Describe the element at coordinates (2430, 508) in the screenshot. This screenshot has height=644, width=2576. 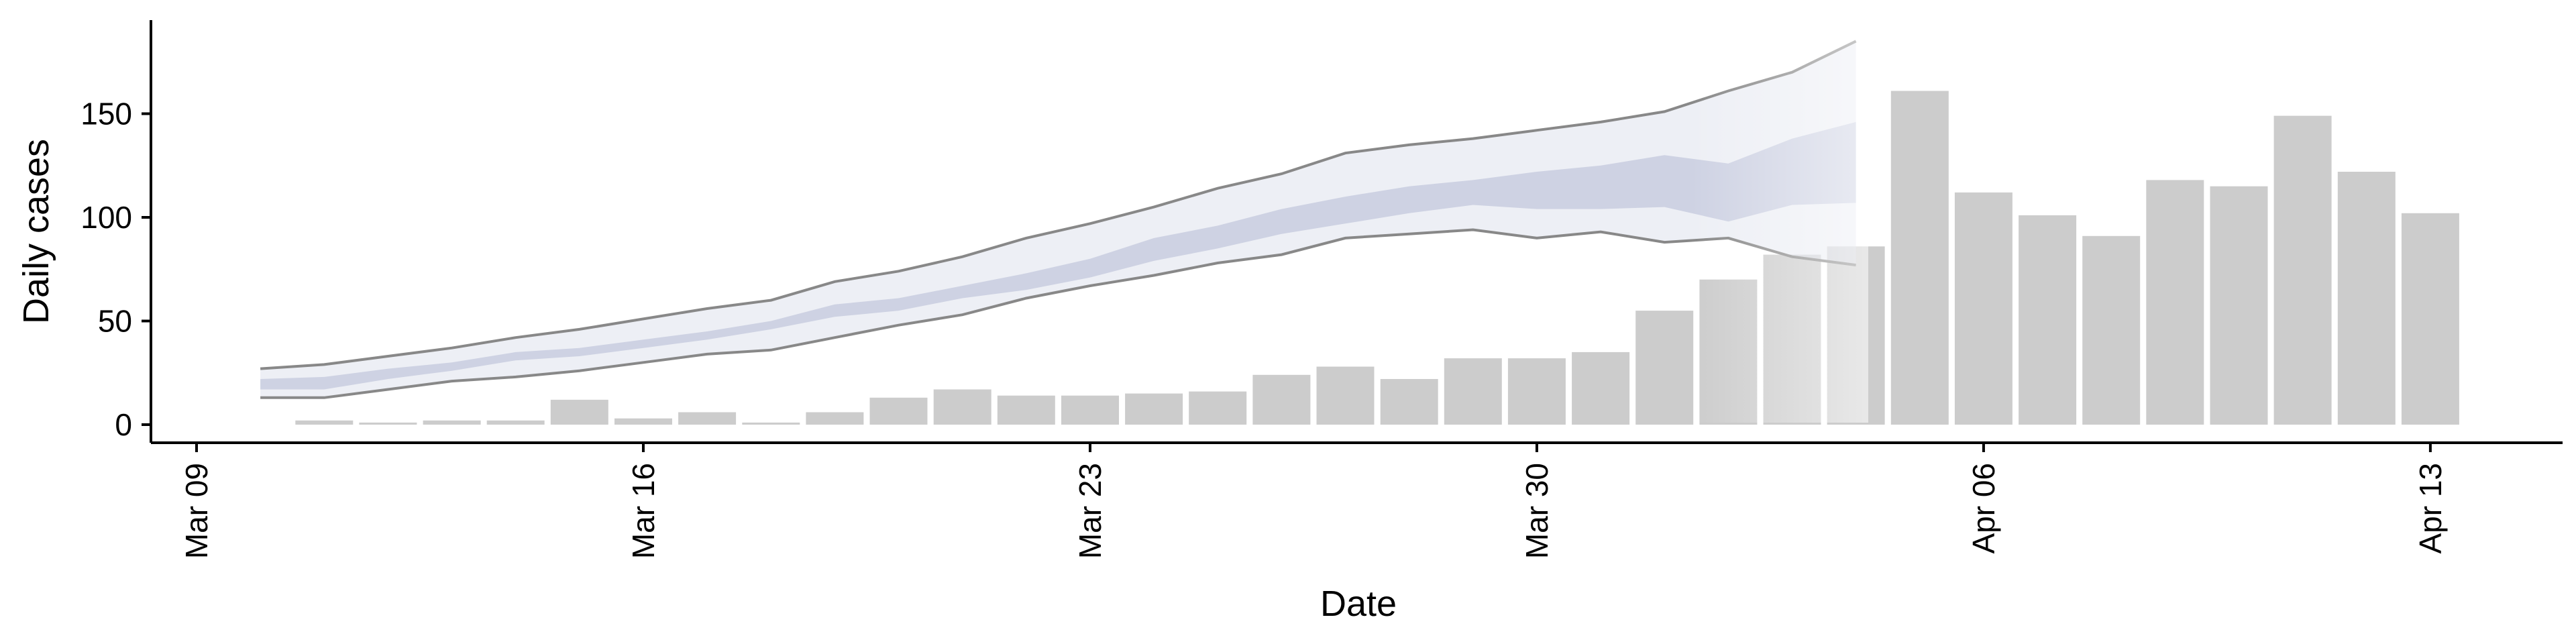
I see `x-tick-label-2020-04-13: Apr 13` at that location.